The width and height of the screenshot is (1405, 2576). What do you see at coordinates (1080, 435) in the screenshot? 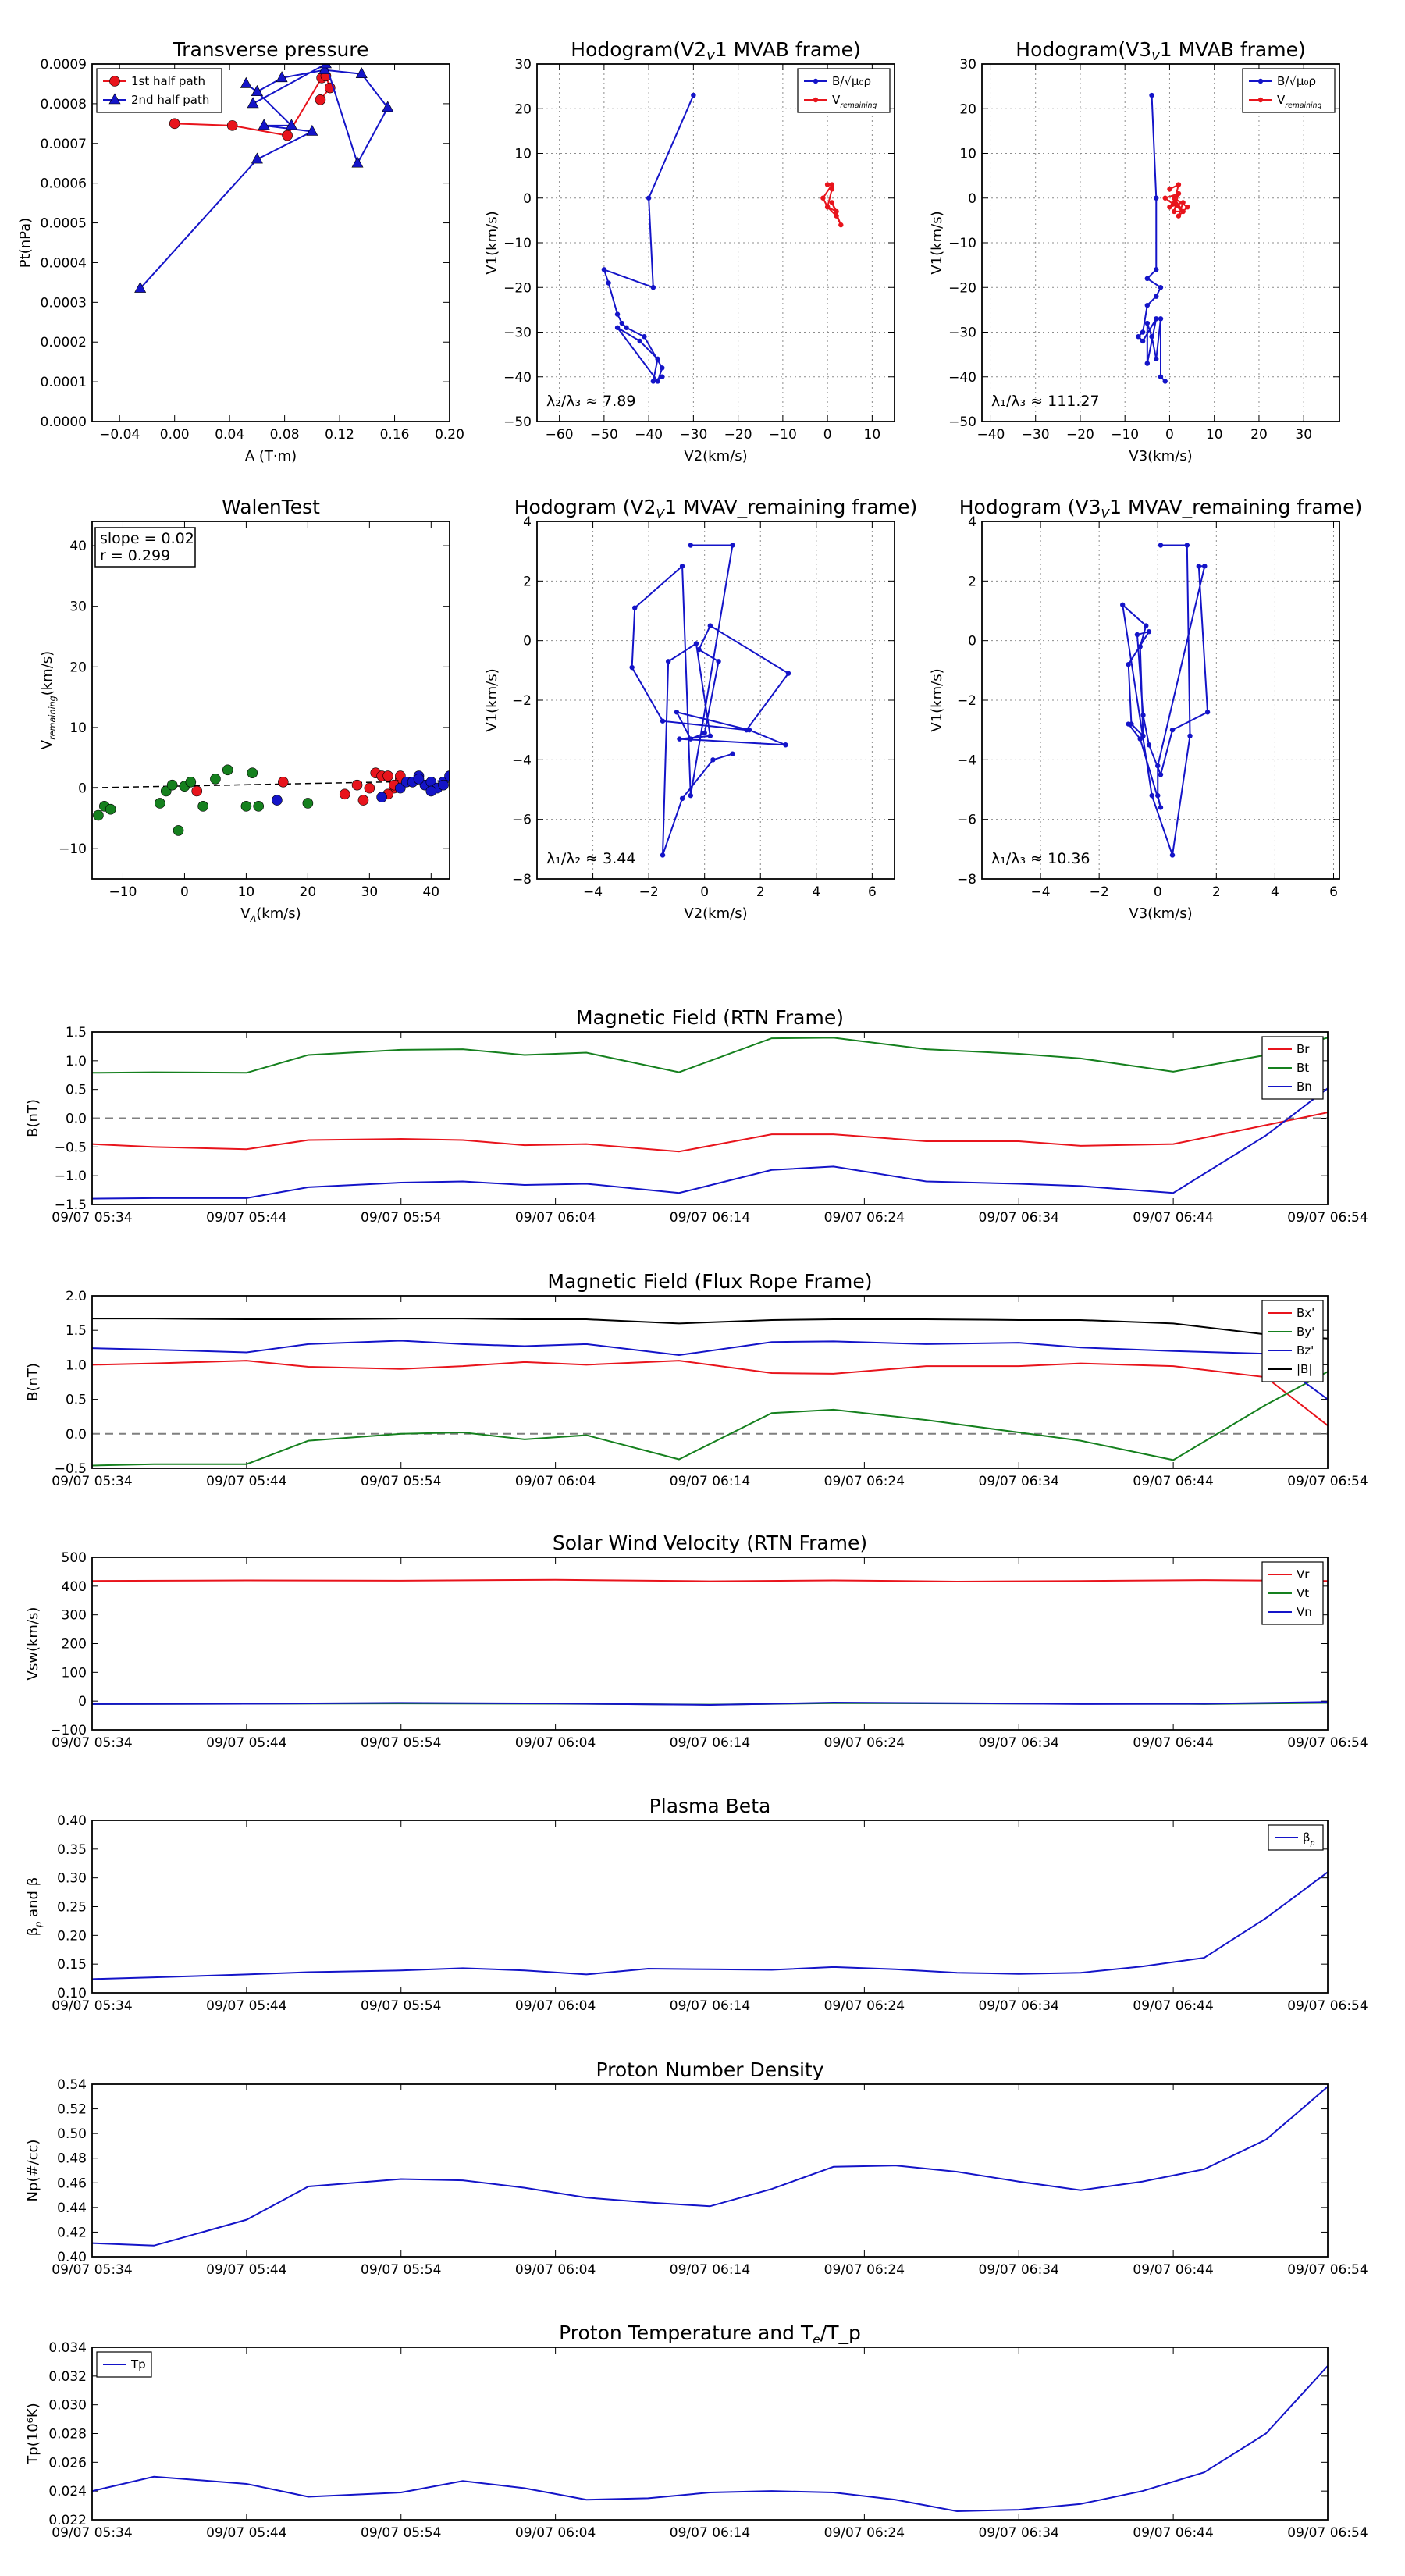
I see `x-tick-label: −20` at bounding box center [1080, 435].